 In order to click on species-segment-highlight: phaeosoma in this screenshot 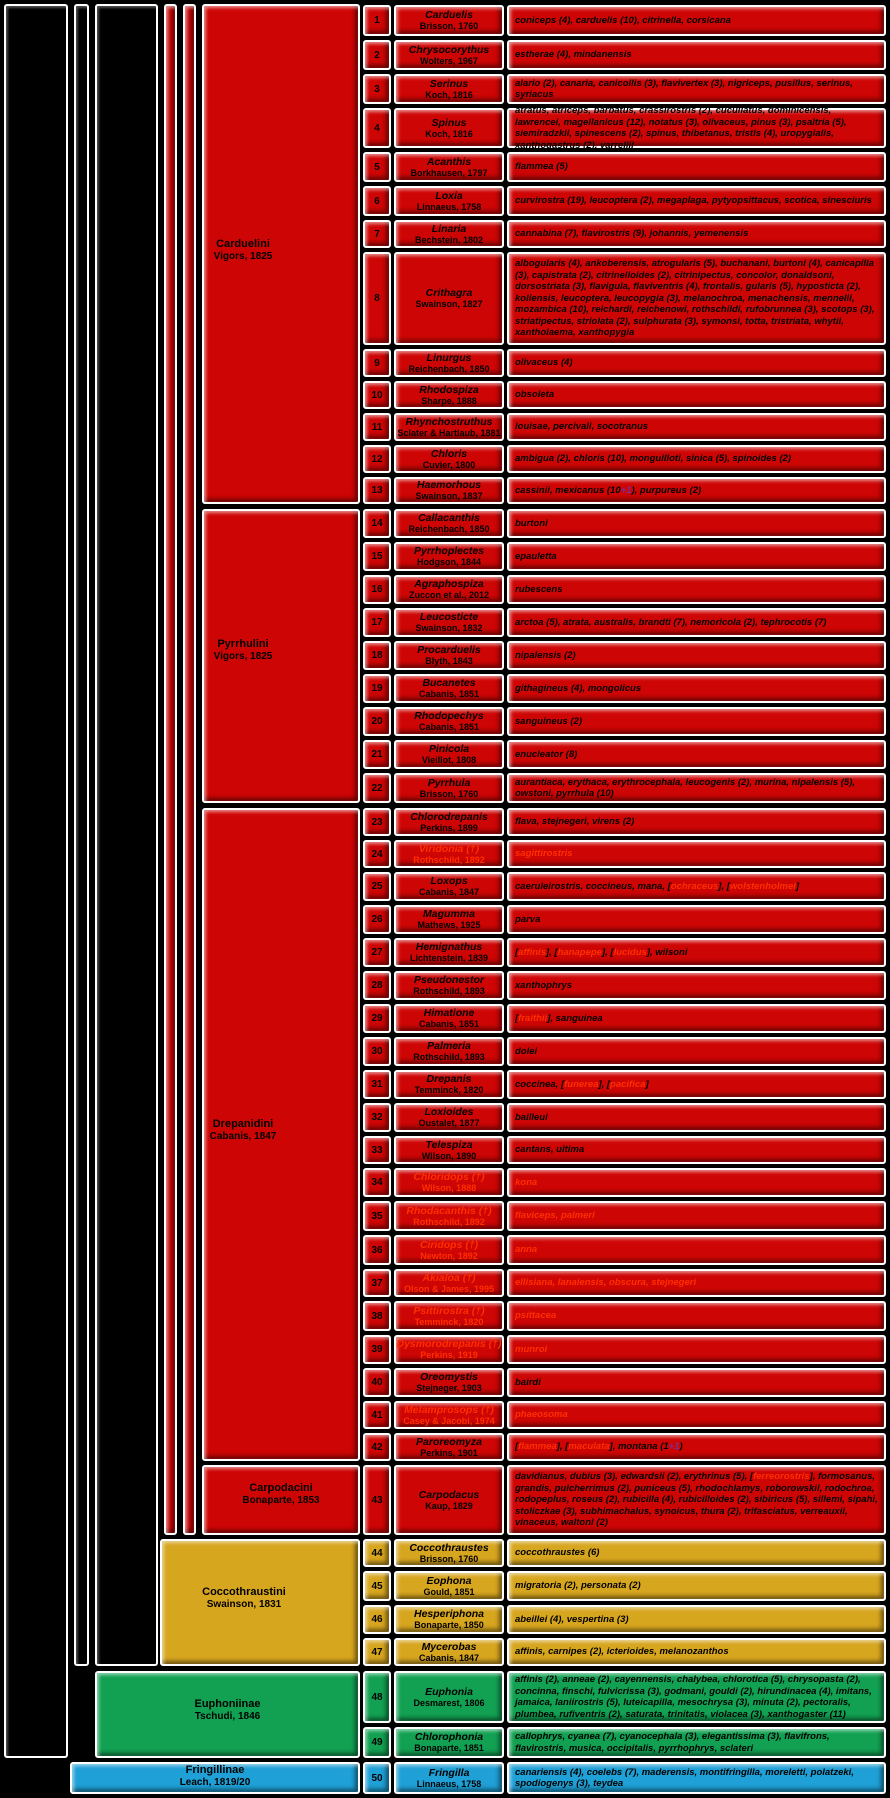, I will do `click(541, 1415)`.